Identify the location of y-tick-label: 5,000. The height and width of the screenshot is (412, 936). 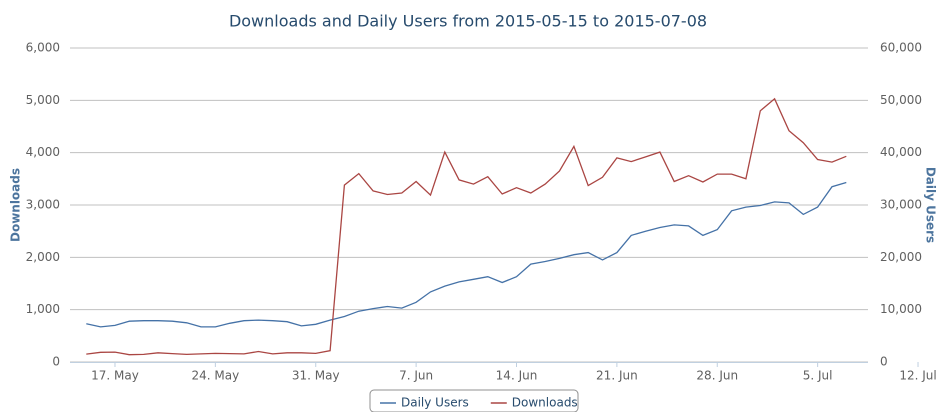
(43, 100).